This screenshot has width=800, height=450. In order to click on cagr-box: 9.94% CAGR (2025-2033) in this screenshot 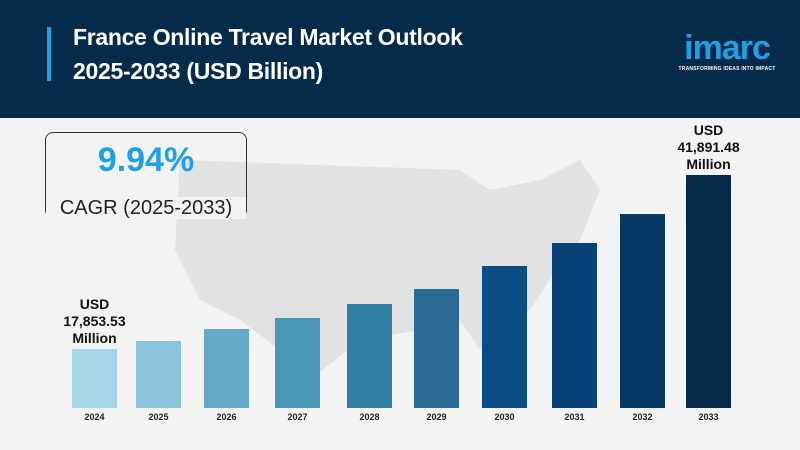, I will do `click(146, 175)`.